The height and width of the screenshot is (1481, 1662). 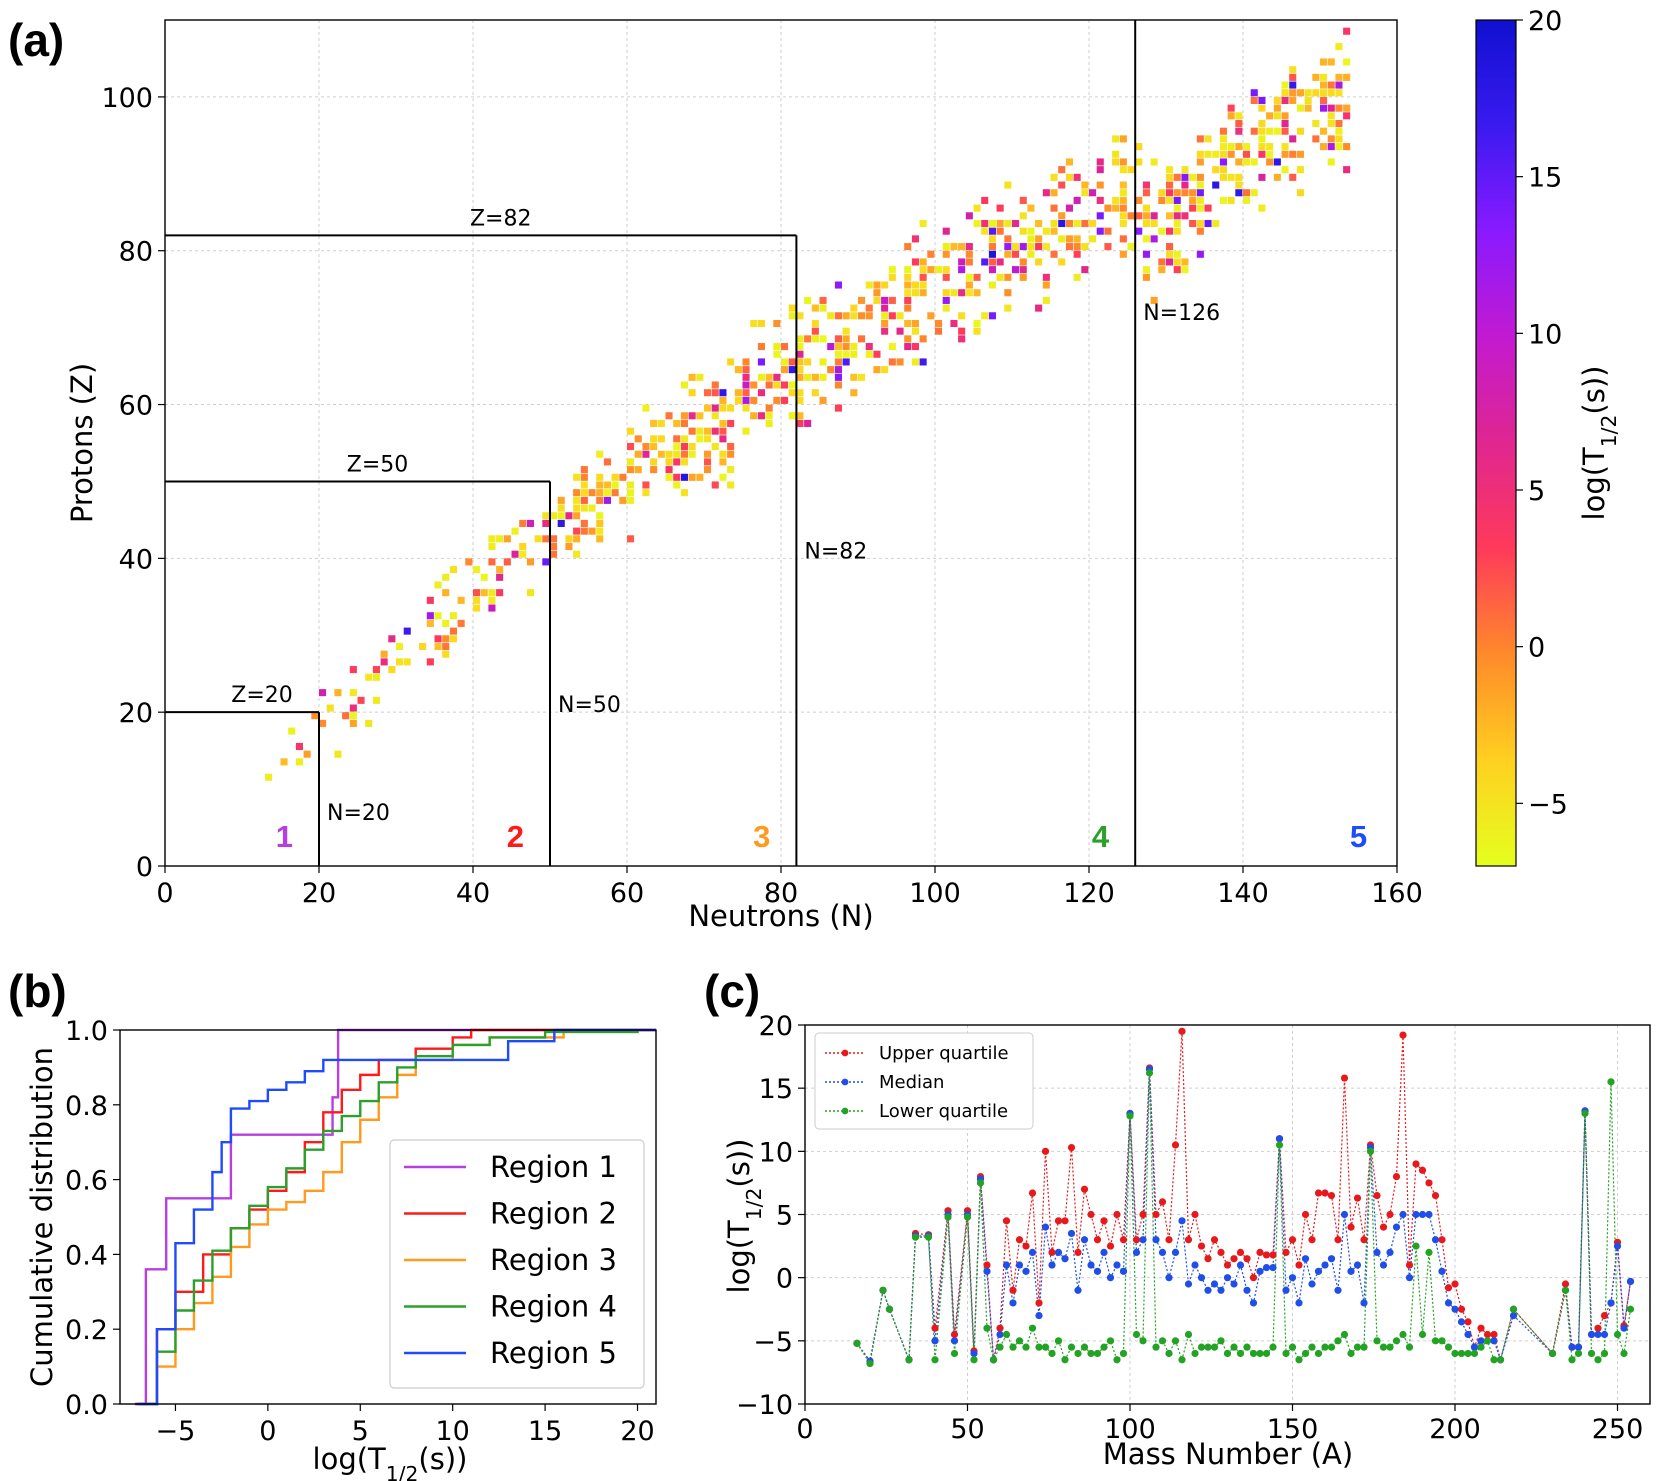 I want to click on region-number: 2, so click(x=515, y=836).